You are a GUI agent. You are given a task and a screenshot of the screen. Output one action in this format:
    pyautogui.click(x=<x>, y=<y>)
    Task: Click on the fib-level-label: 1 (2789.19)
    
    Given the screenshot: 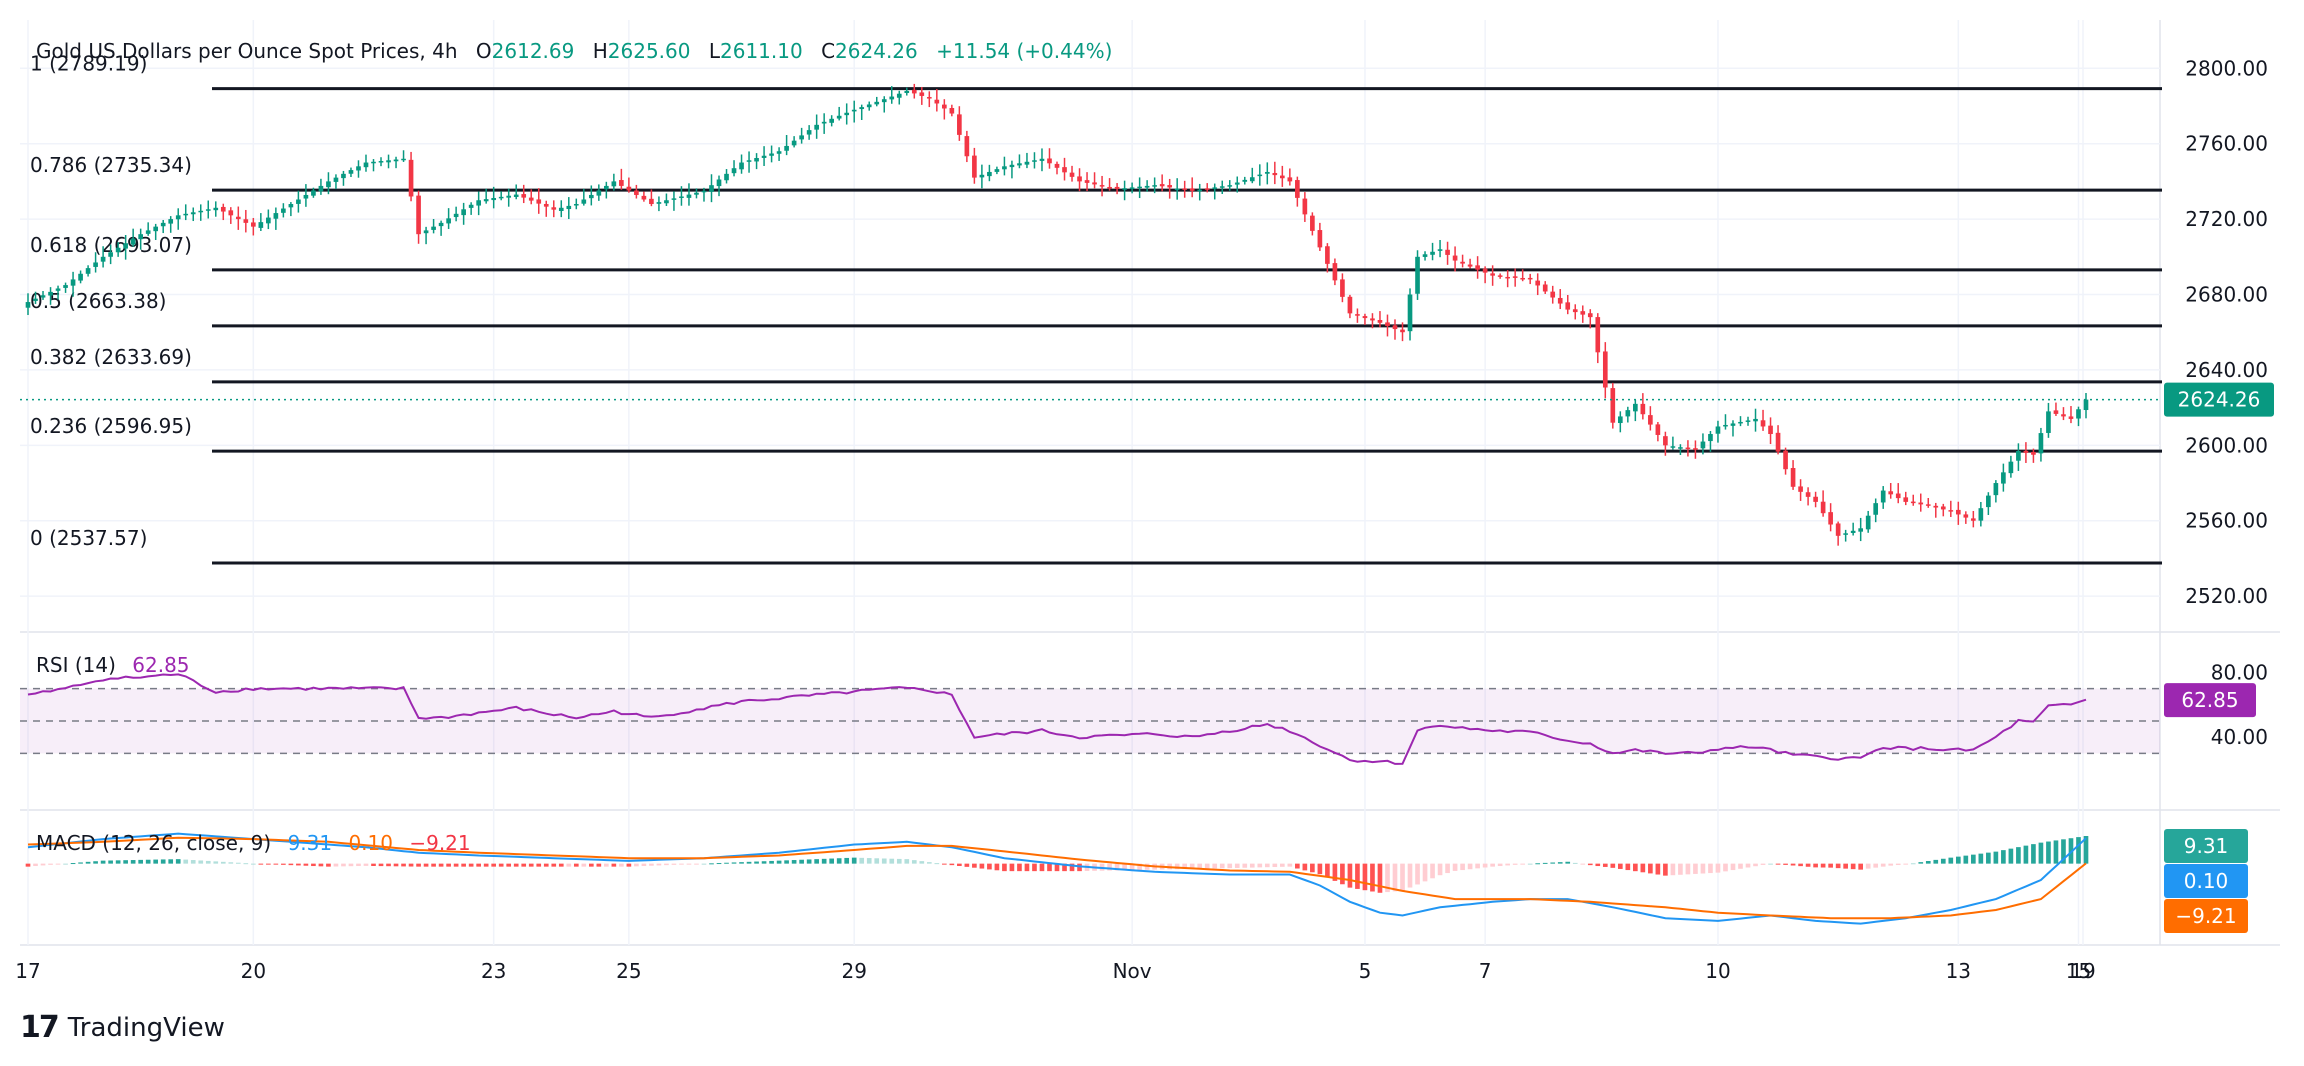 What is the action you would take?
    pyautogui.click(x=88, y=64)
    